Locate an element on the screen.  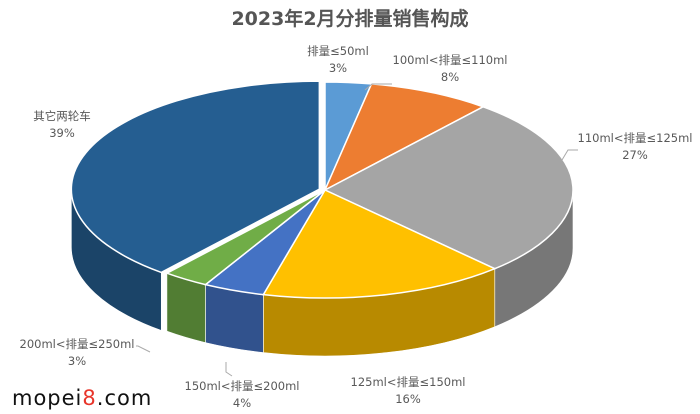
data-label-0: 排量≤50ml 3% is located at coordinates (338, 59).